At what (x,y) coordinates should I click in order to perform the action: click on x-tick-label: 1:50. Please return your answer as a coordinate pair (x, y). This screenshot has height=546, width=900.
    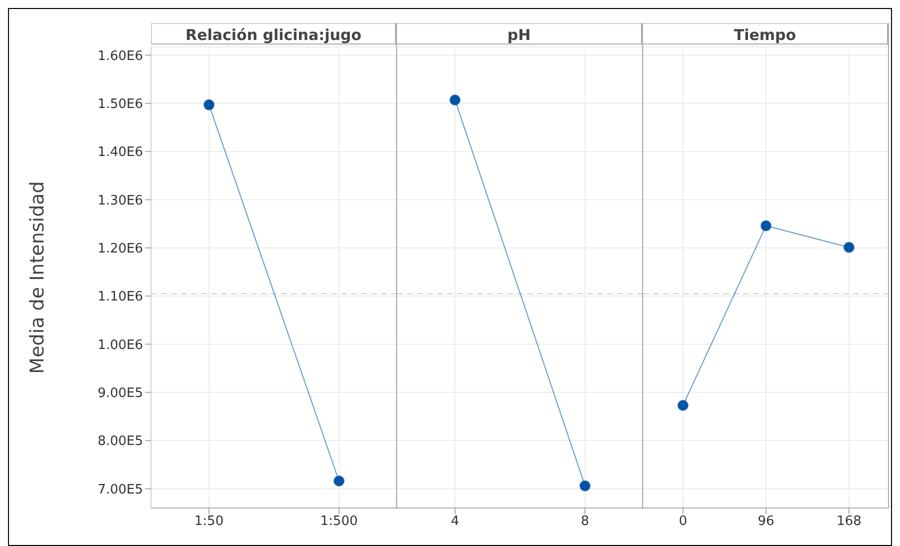
    Looking at the image, I should click on (209, 522).